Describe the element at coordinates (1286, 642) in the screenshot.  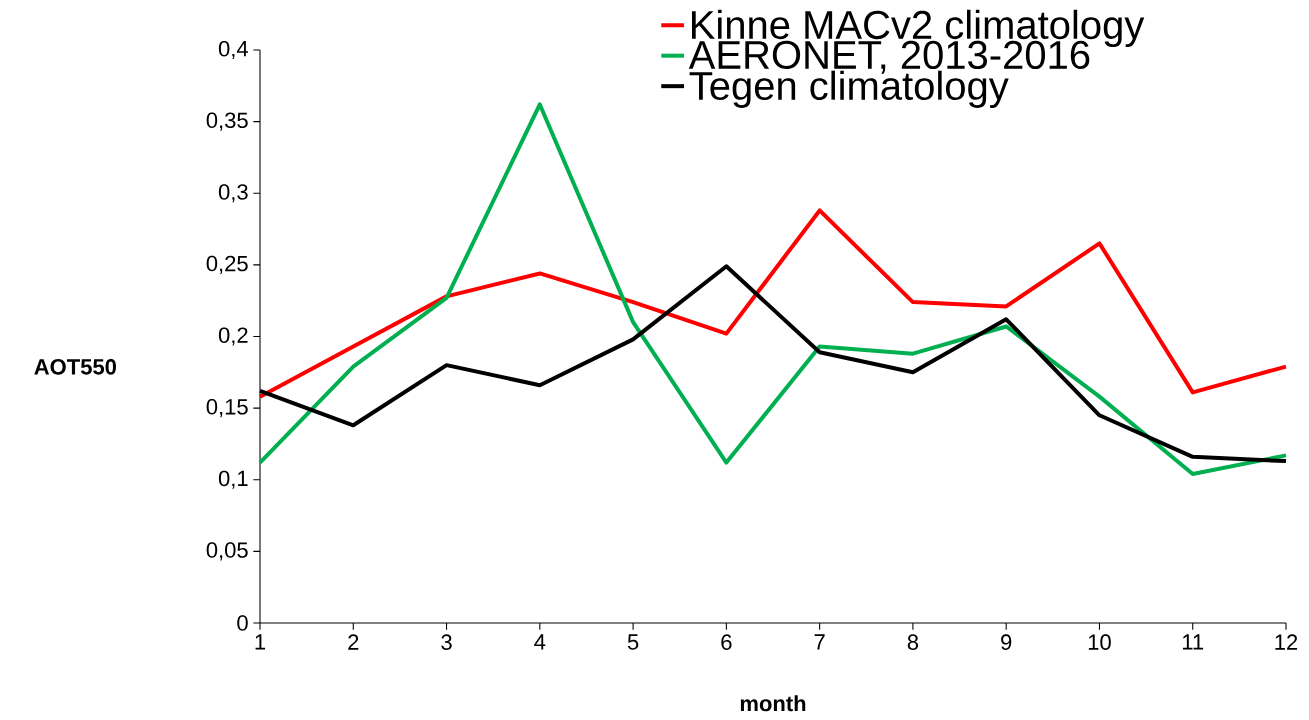
I see `x-tick-label: 12` at that location.